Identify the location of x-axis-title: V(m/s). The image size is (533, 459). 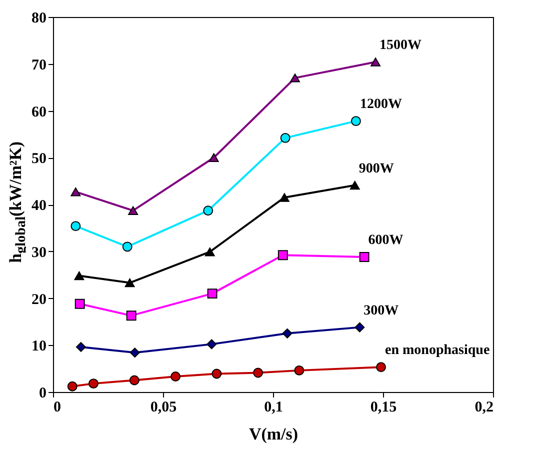
(273, 434).